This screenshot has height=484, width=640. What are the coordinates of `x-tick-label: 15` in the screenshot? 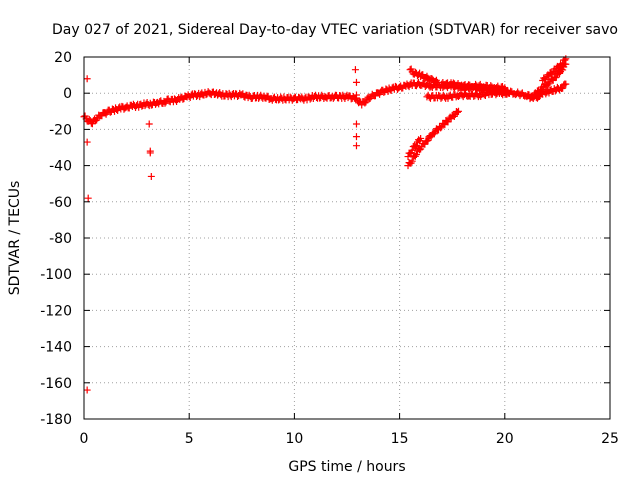 It's located at (400, 439).